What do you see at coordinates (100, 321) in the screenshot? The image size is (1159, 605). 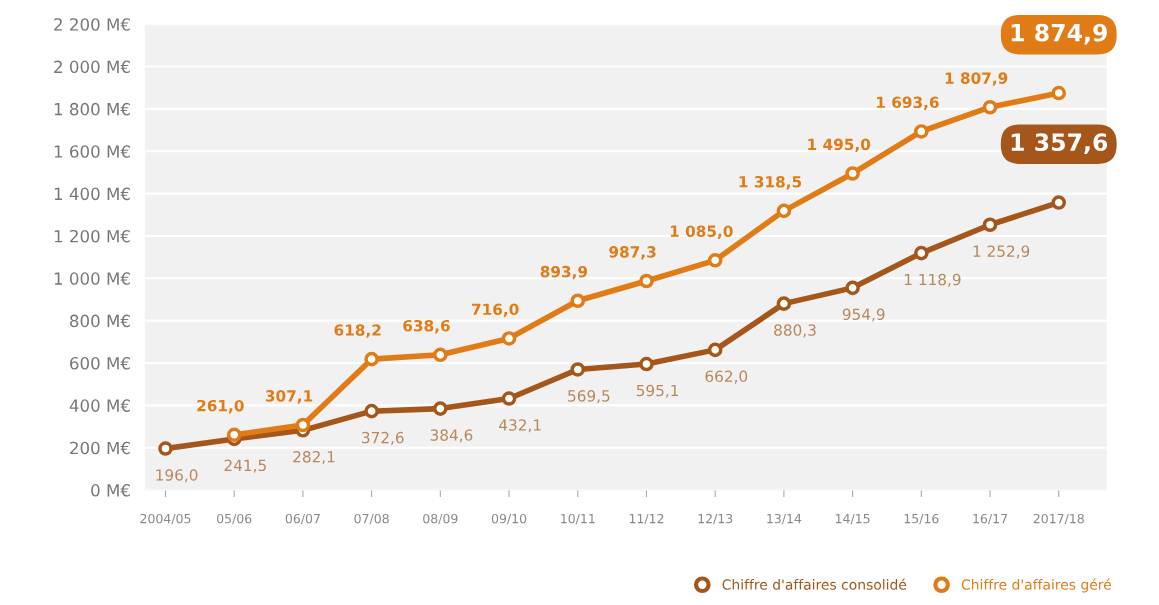 I see `y-tick-label: 800 M€` at bounding box center [100, 321].